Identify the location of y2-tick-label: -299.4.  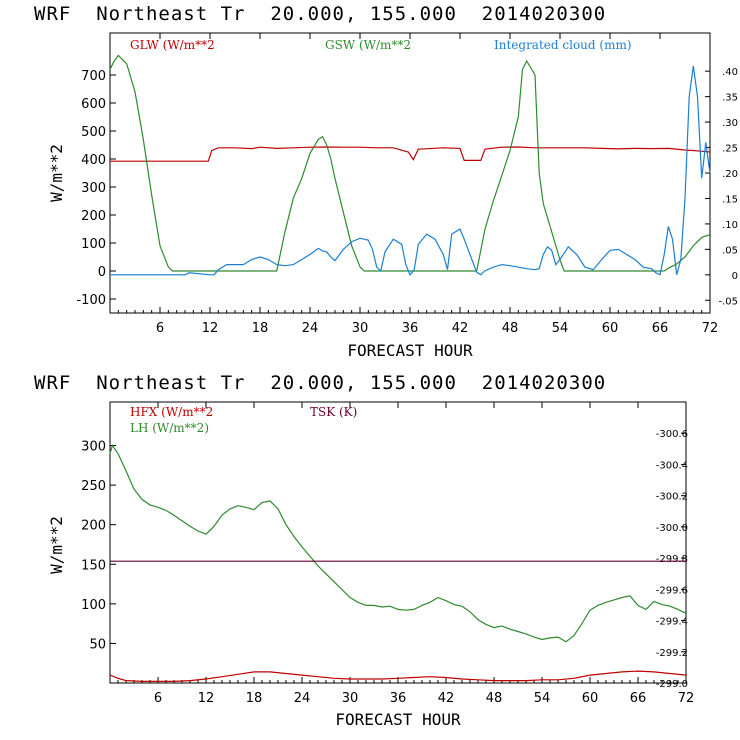
(672, 622).